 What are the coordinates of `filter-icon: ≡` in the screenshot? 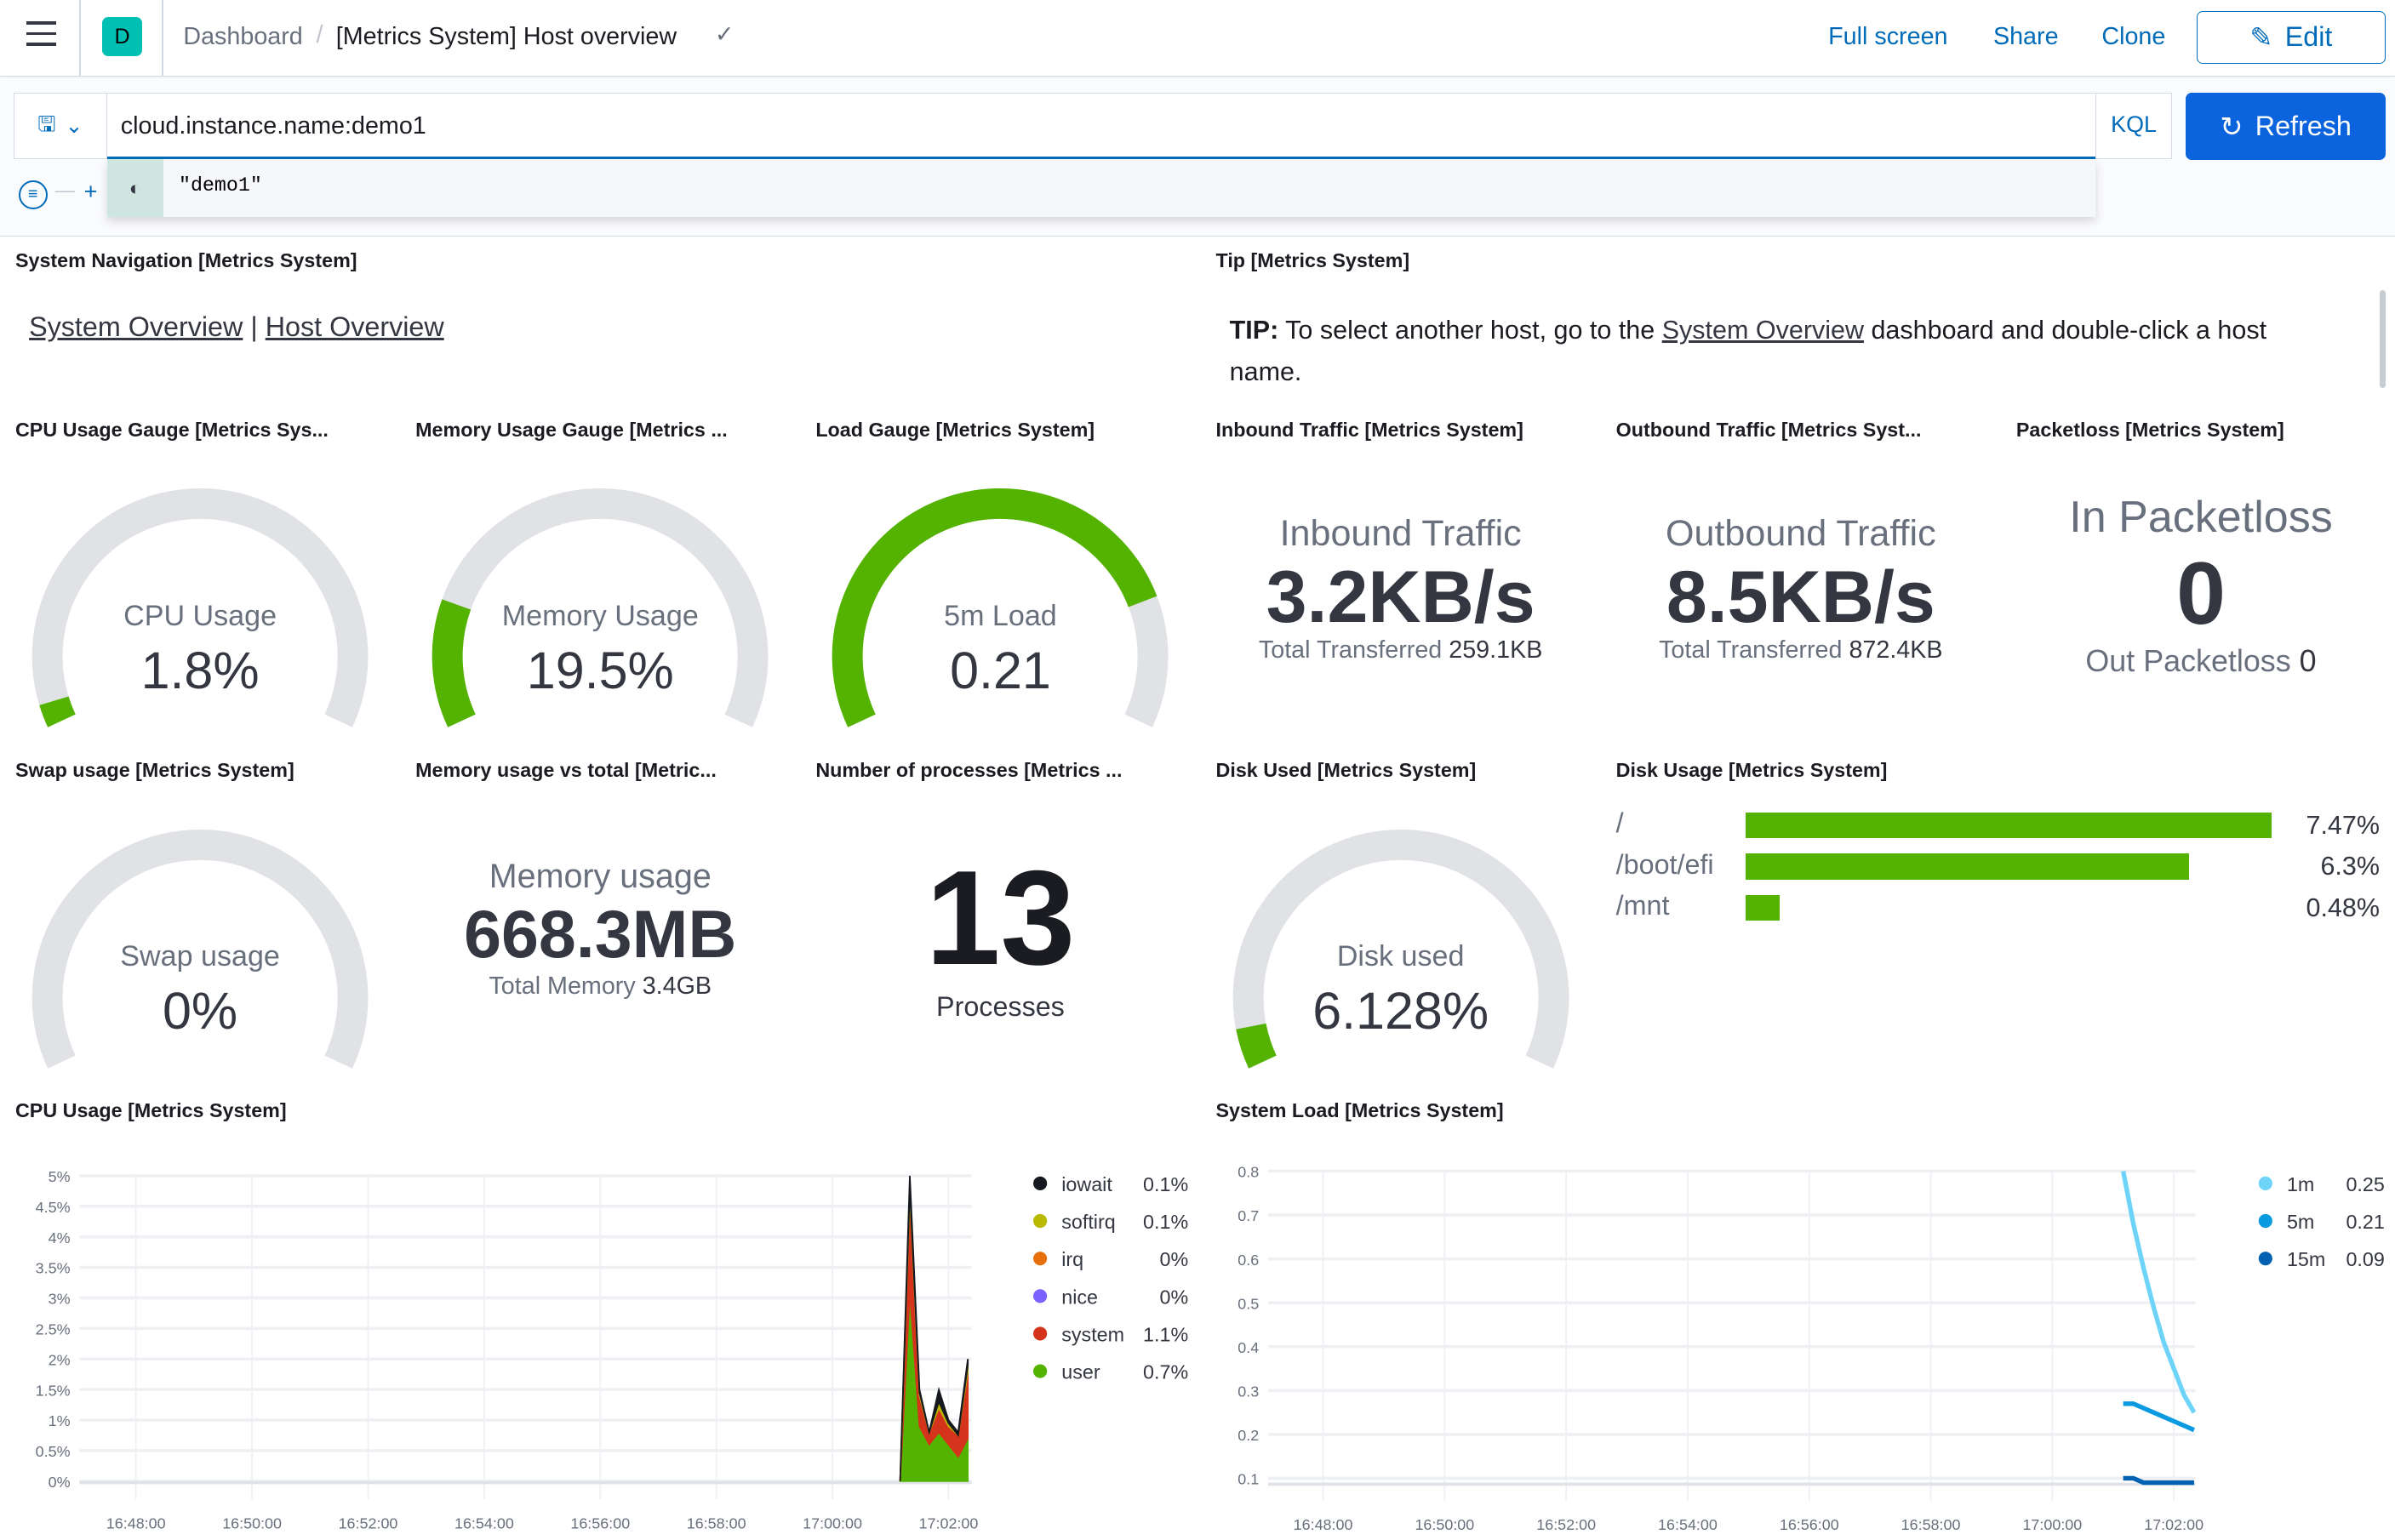 It's located at (33, 194).